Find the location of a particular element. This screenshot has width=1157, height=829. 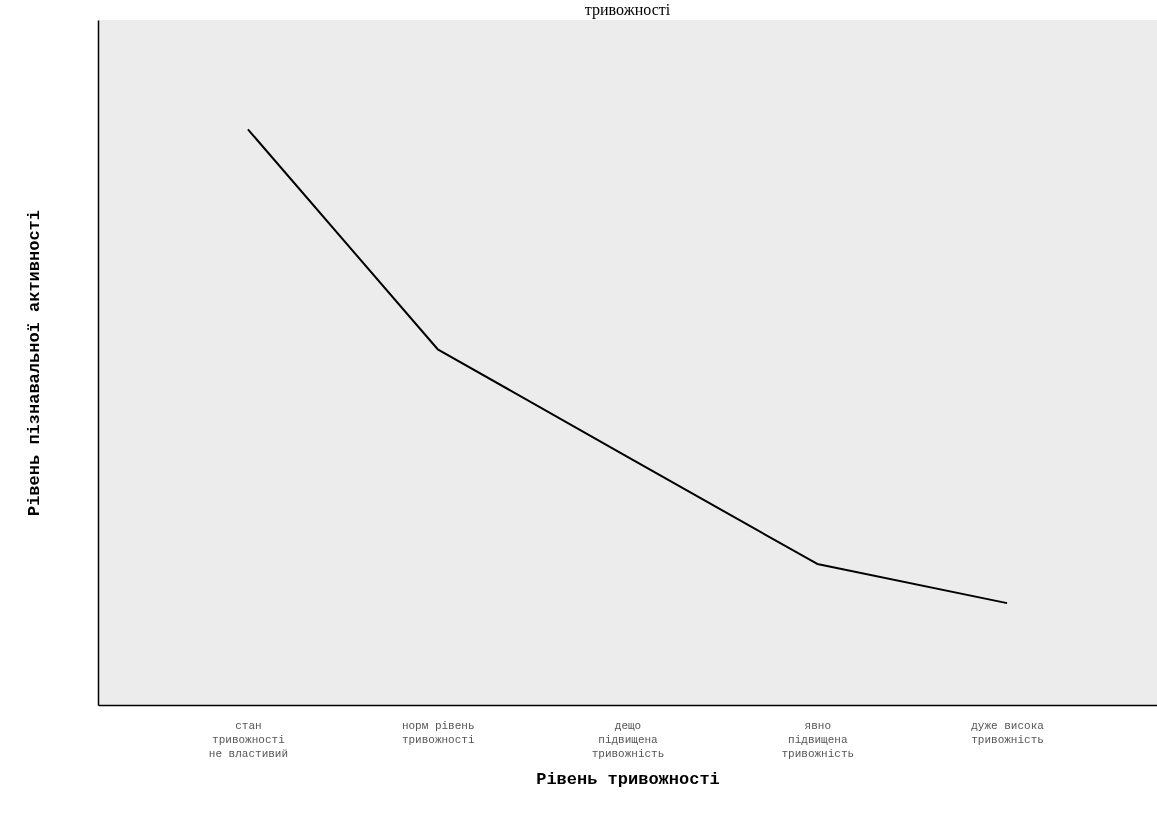

x-tick-label: стан тривожності не властивий is located at coordinates (248, 739).